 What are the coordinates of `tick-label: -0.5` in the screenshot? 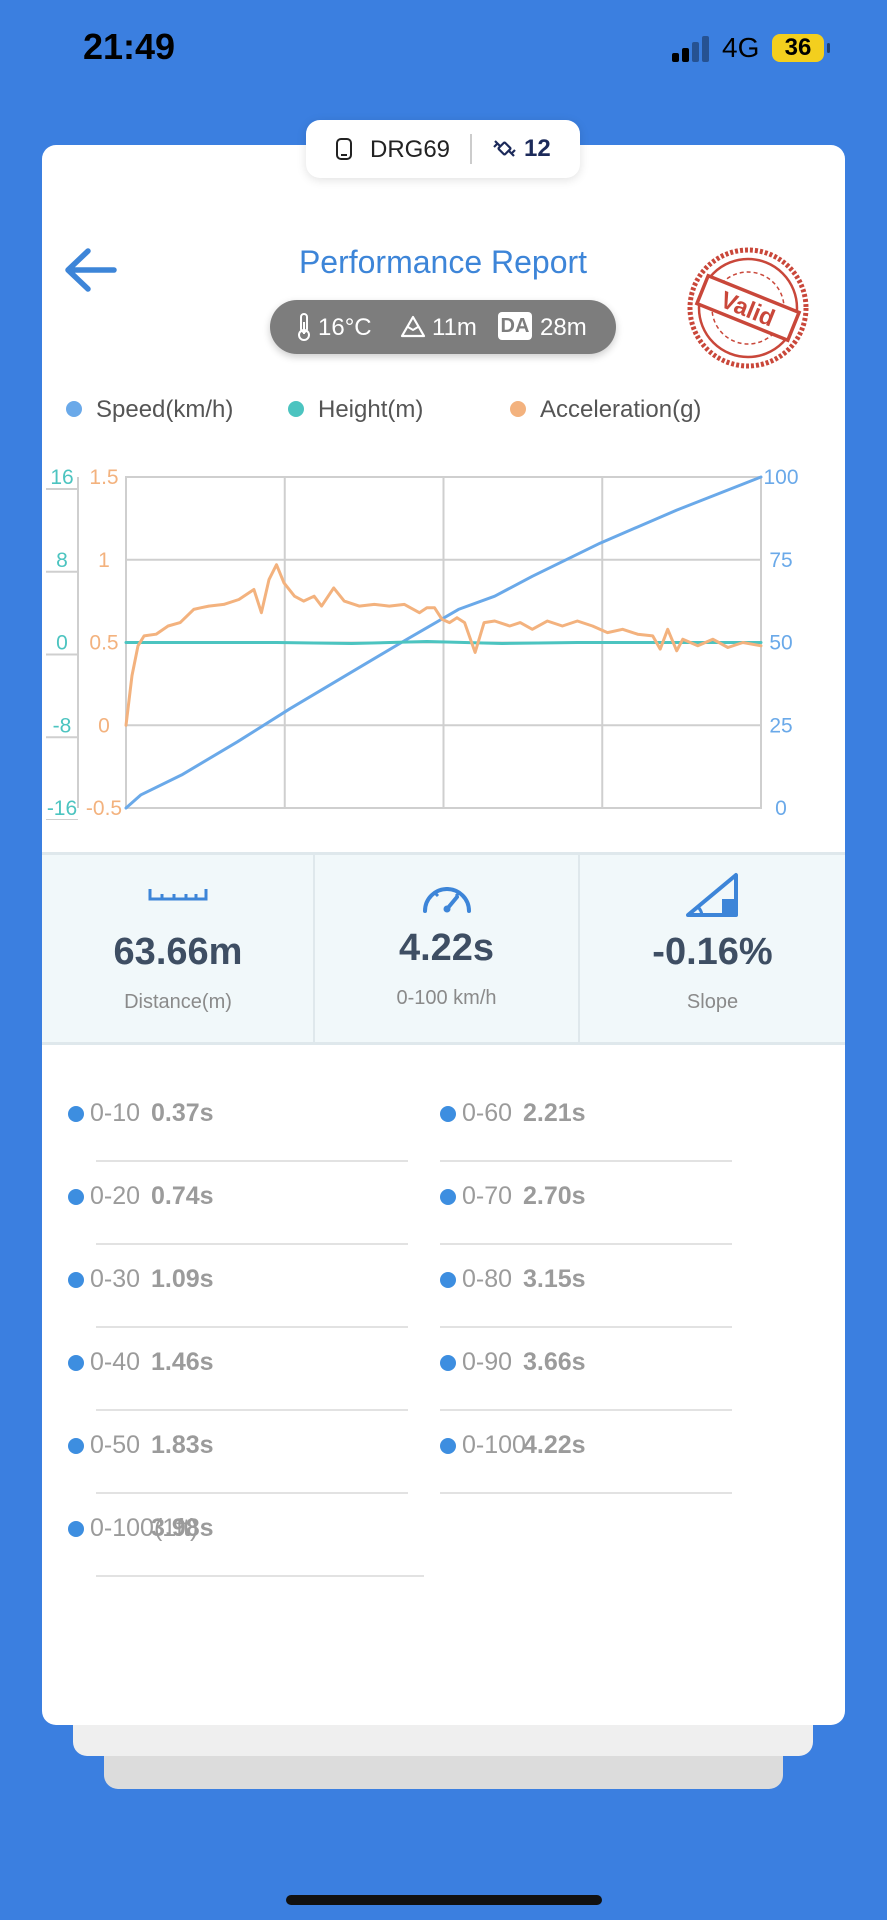 It's located at (104, 808).